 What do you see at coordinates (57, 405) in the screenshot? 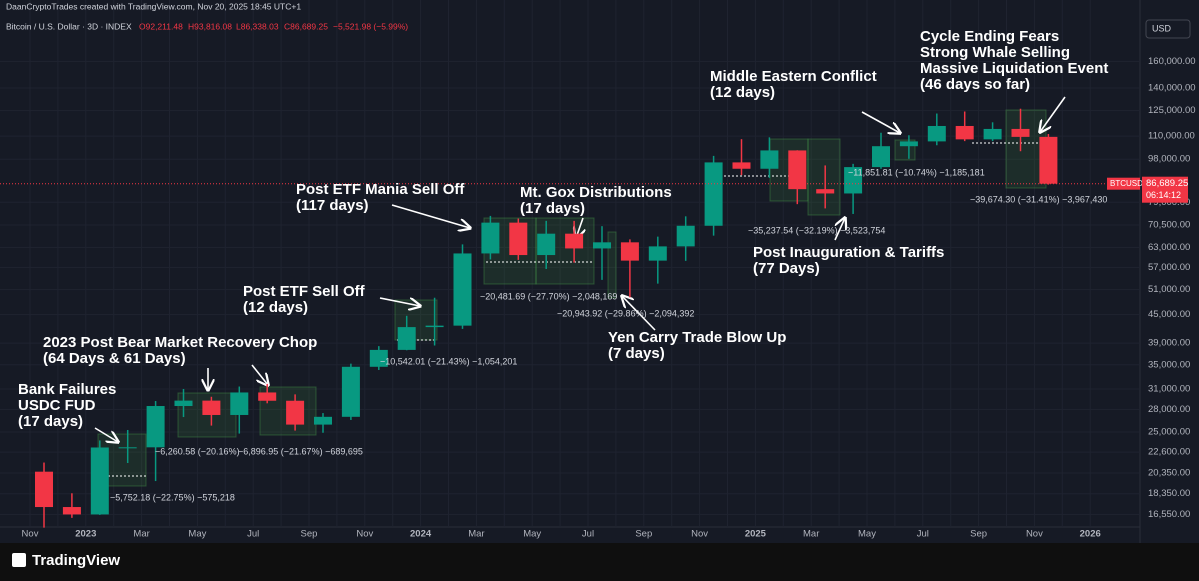
I see `annotation: USDC FUD` at bounding box center [57, 405].